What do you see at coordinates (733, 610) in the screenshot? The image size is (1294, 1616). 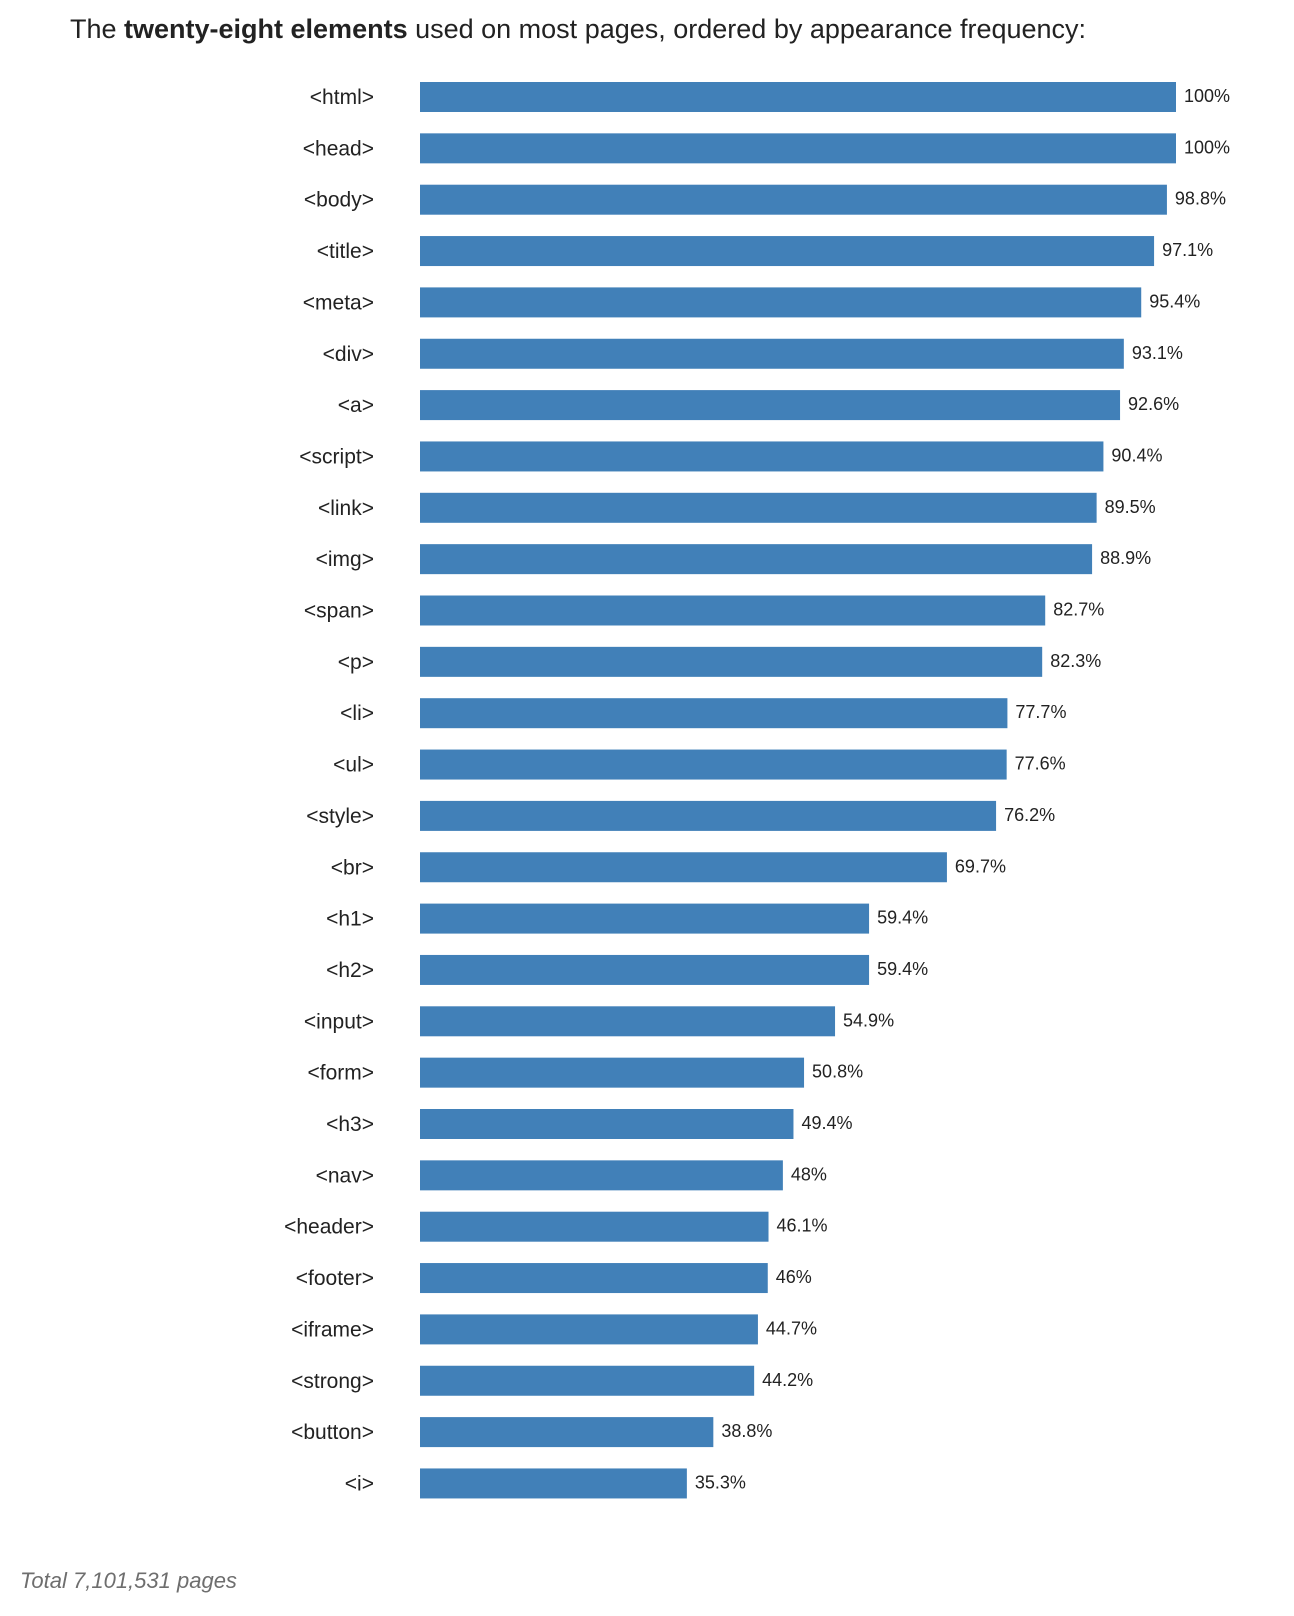 I see `bar-span` at bounding box center [733, 610].